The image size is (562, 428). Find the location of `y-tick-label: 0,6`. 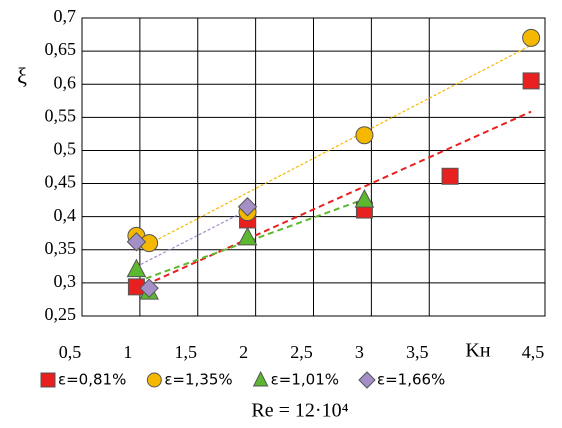

y-tick-label: 0,6 is located at coordinates (65, 82).